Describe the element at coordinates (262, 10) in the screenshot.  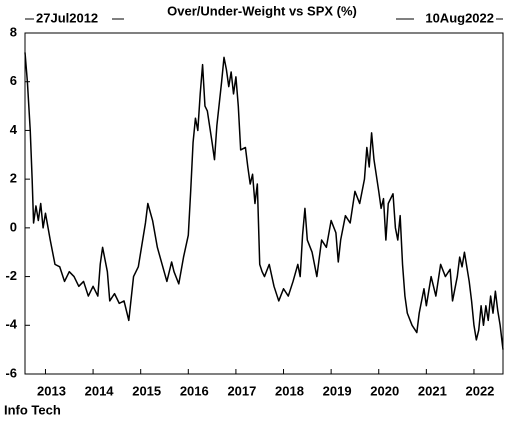
I see `chart-title: Over/Under-Weight vs SPX (%)` at that location.